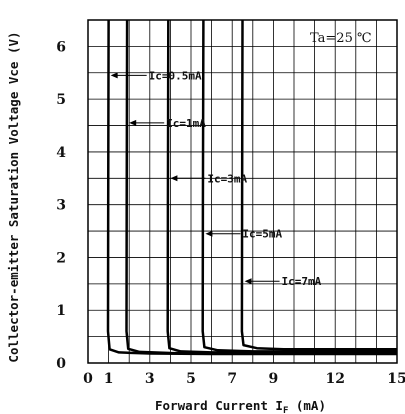  I want to click on x-tick-label: 0, so click(88, 379).